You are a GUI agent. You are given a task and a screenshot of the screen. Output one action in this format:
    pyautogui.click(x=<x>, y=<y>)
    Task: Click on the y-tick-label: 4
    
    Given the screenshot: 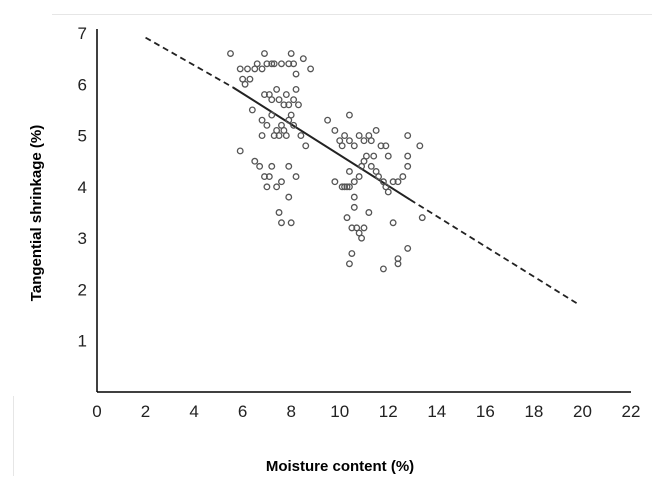 What is the action you would take?
    pyautogui.click(x=82, y=187)
    